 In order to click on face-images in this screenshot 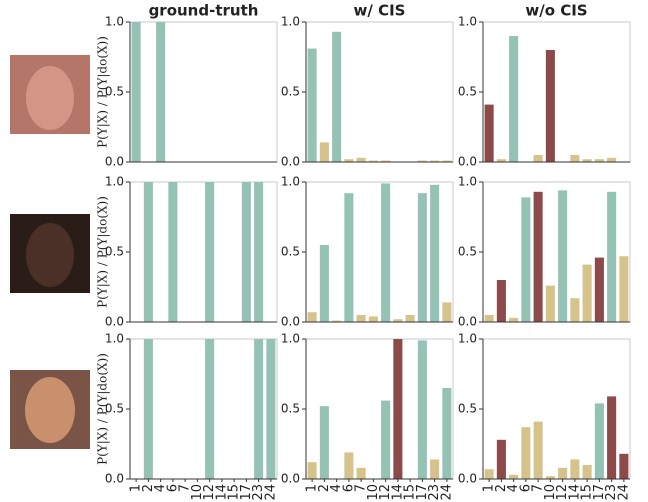, I will do `click(50, 252)`.